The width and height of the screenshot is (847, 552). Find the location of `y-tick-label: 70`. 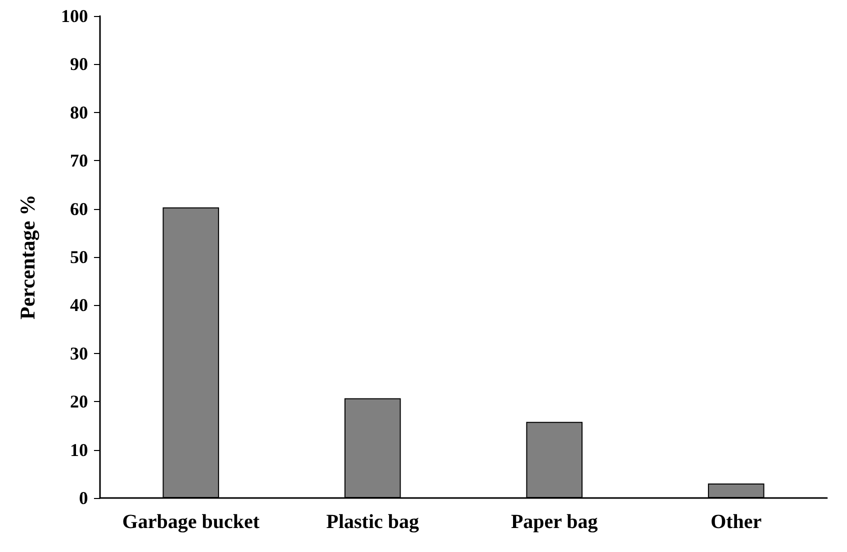

y-tick-label: 70 is located at coordinates (79, 160).